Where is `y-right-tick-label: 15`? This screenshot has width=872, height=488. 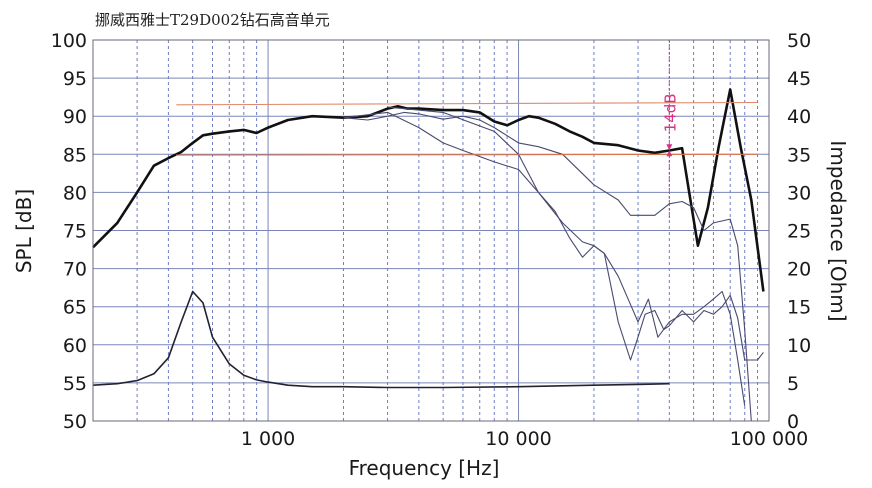
y-right-tick-label: 15 is located at coordinates (799, 308).